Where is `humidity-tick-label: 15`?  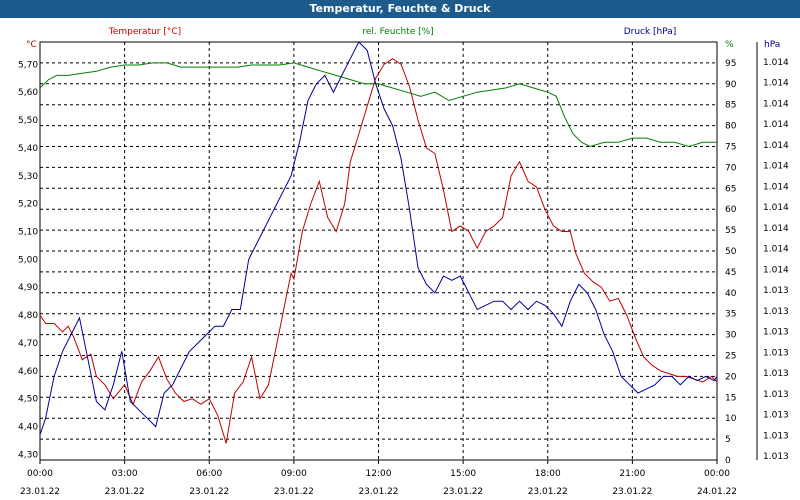 humidity-tick-label: 15 is located at coordinates (730, 398).